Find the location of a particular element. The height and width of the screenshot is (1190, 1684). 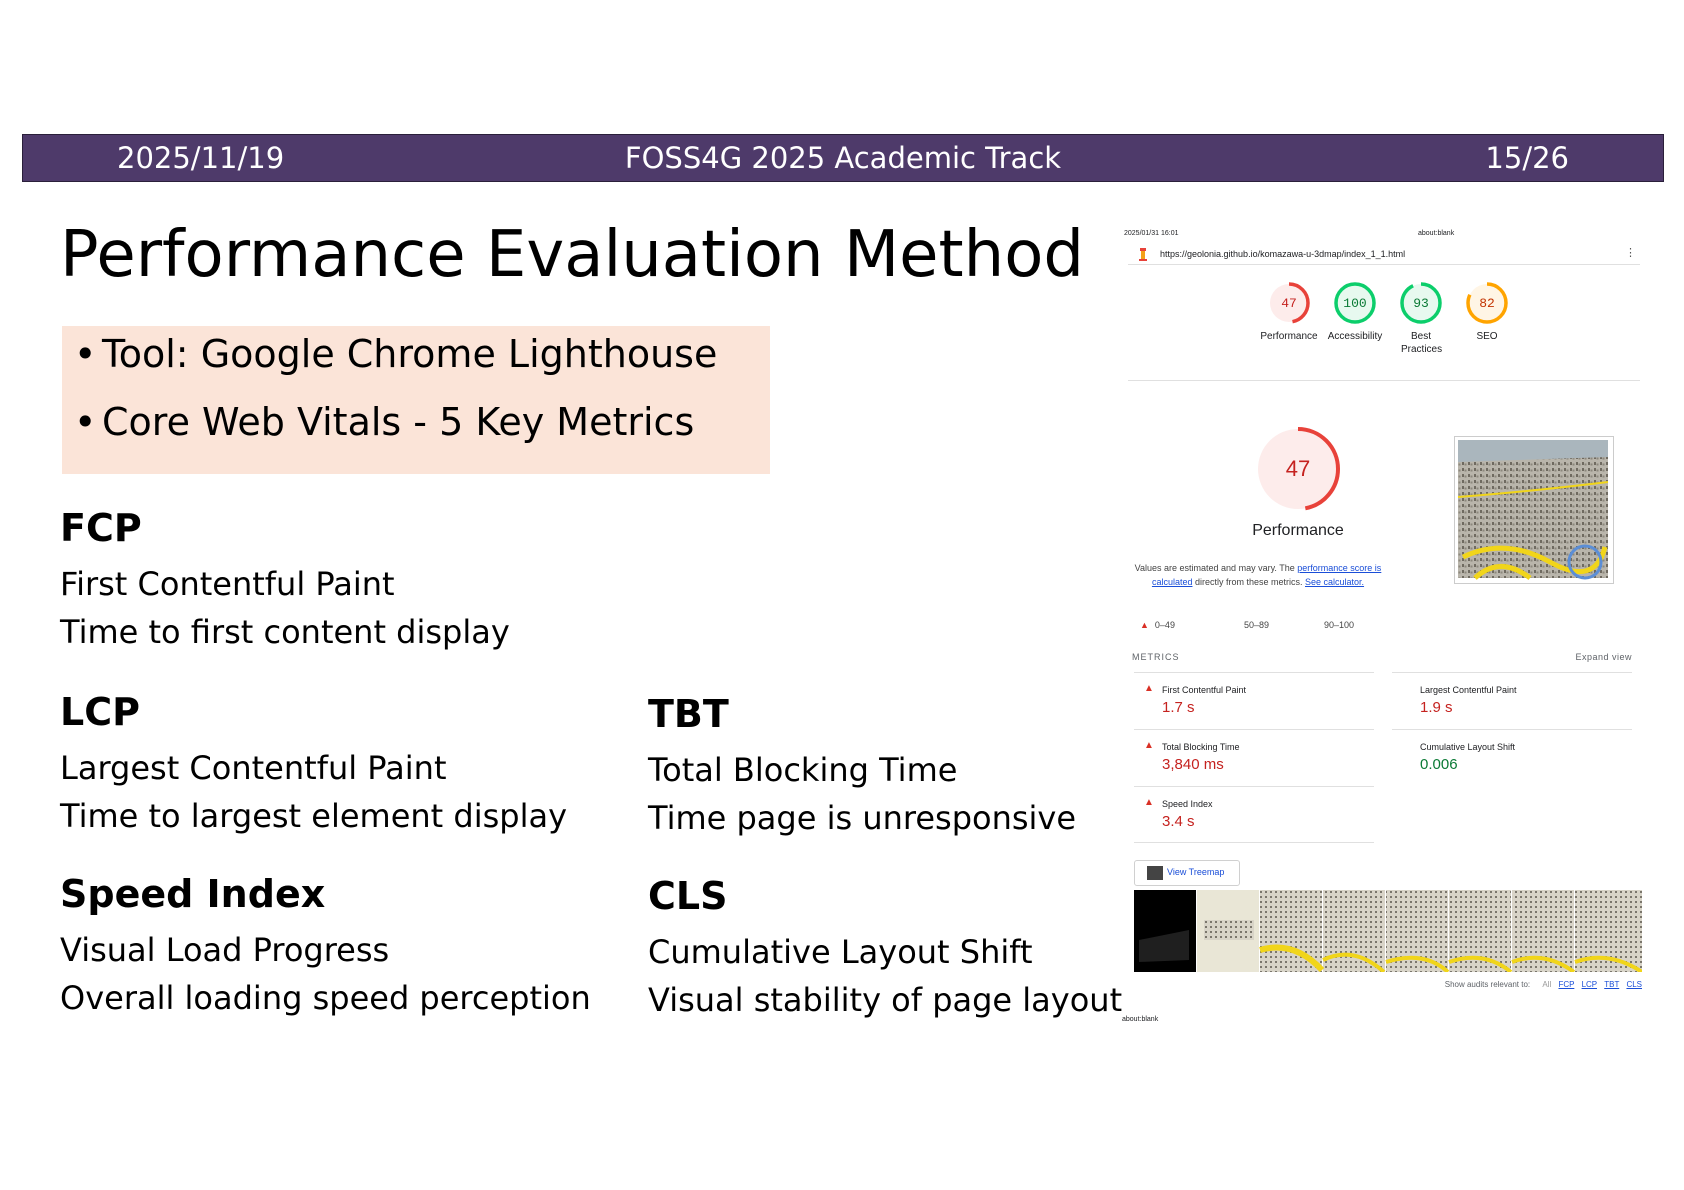

gauge-best-practices: 93 Best Practices is located at coordinates (1421, 318).